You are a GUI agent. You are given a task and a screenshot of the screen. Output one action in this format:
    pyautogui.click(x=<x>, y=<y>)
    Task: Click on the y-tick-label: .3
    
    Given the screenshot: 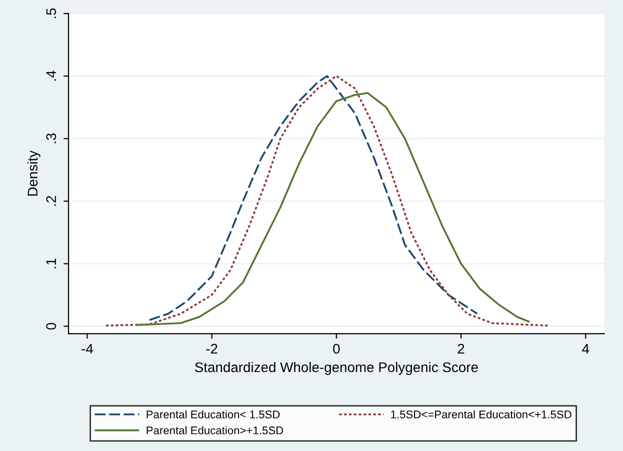 What is the action you would take?
    pyautogui.click(x=51, y=138)
    